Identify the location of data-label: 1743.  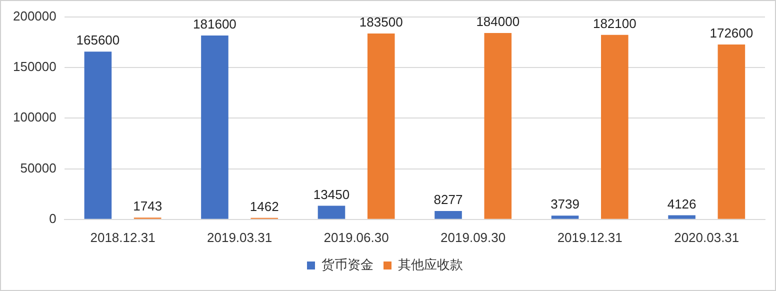
(147, 206).